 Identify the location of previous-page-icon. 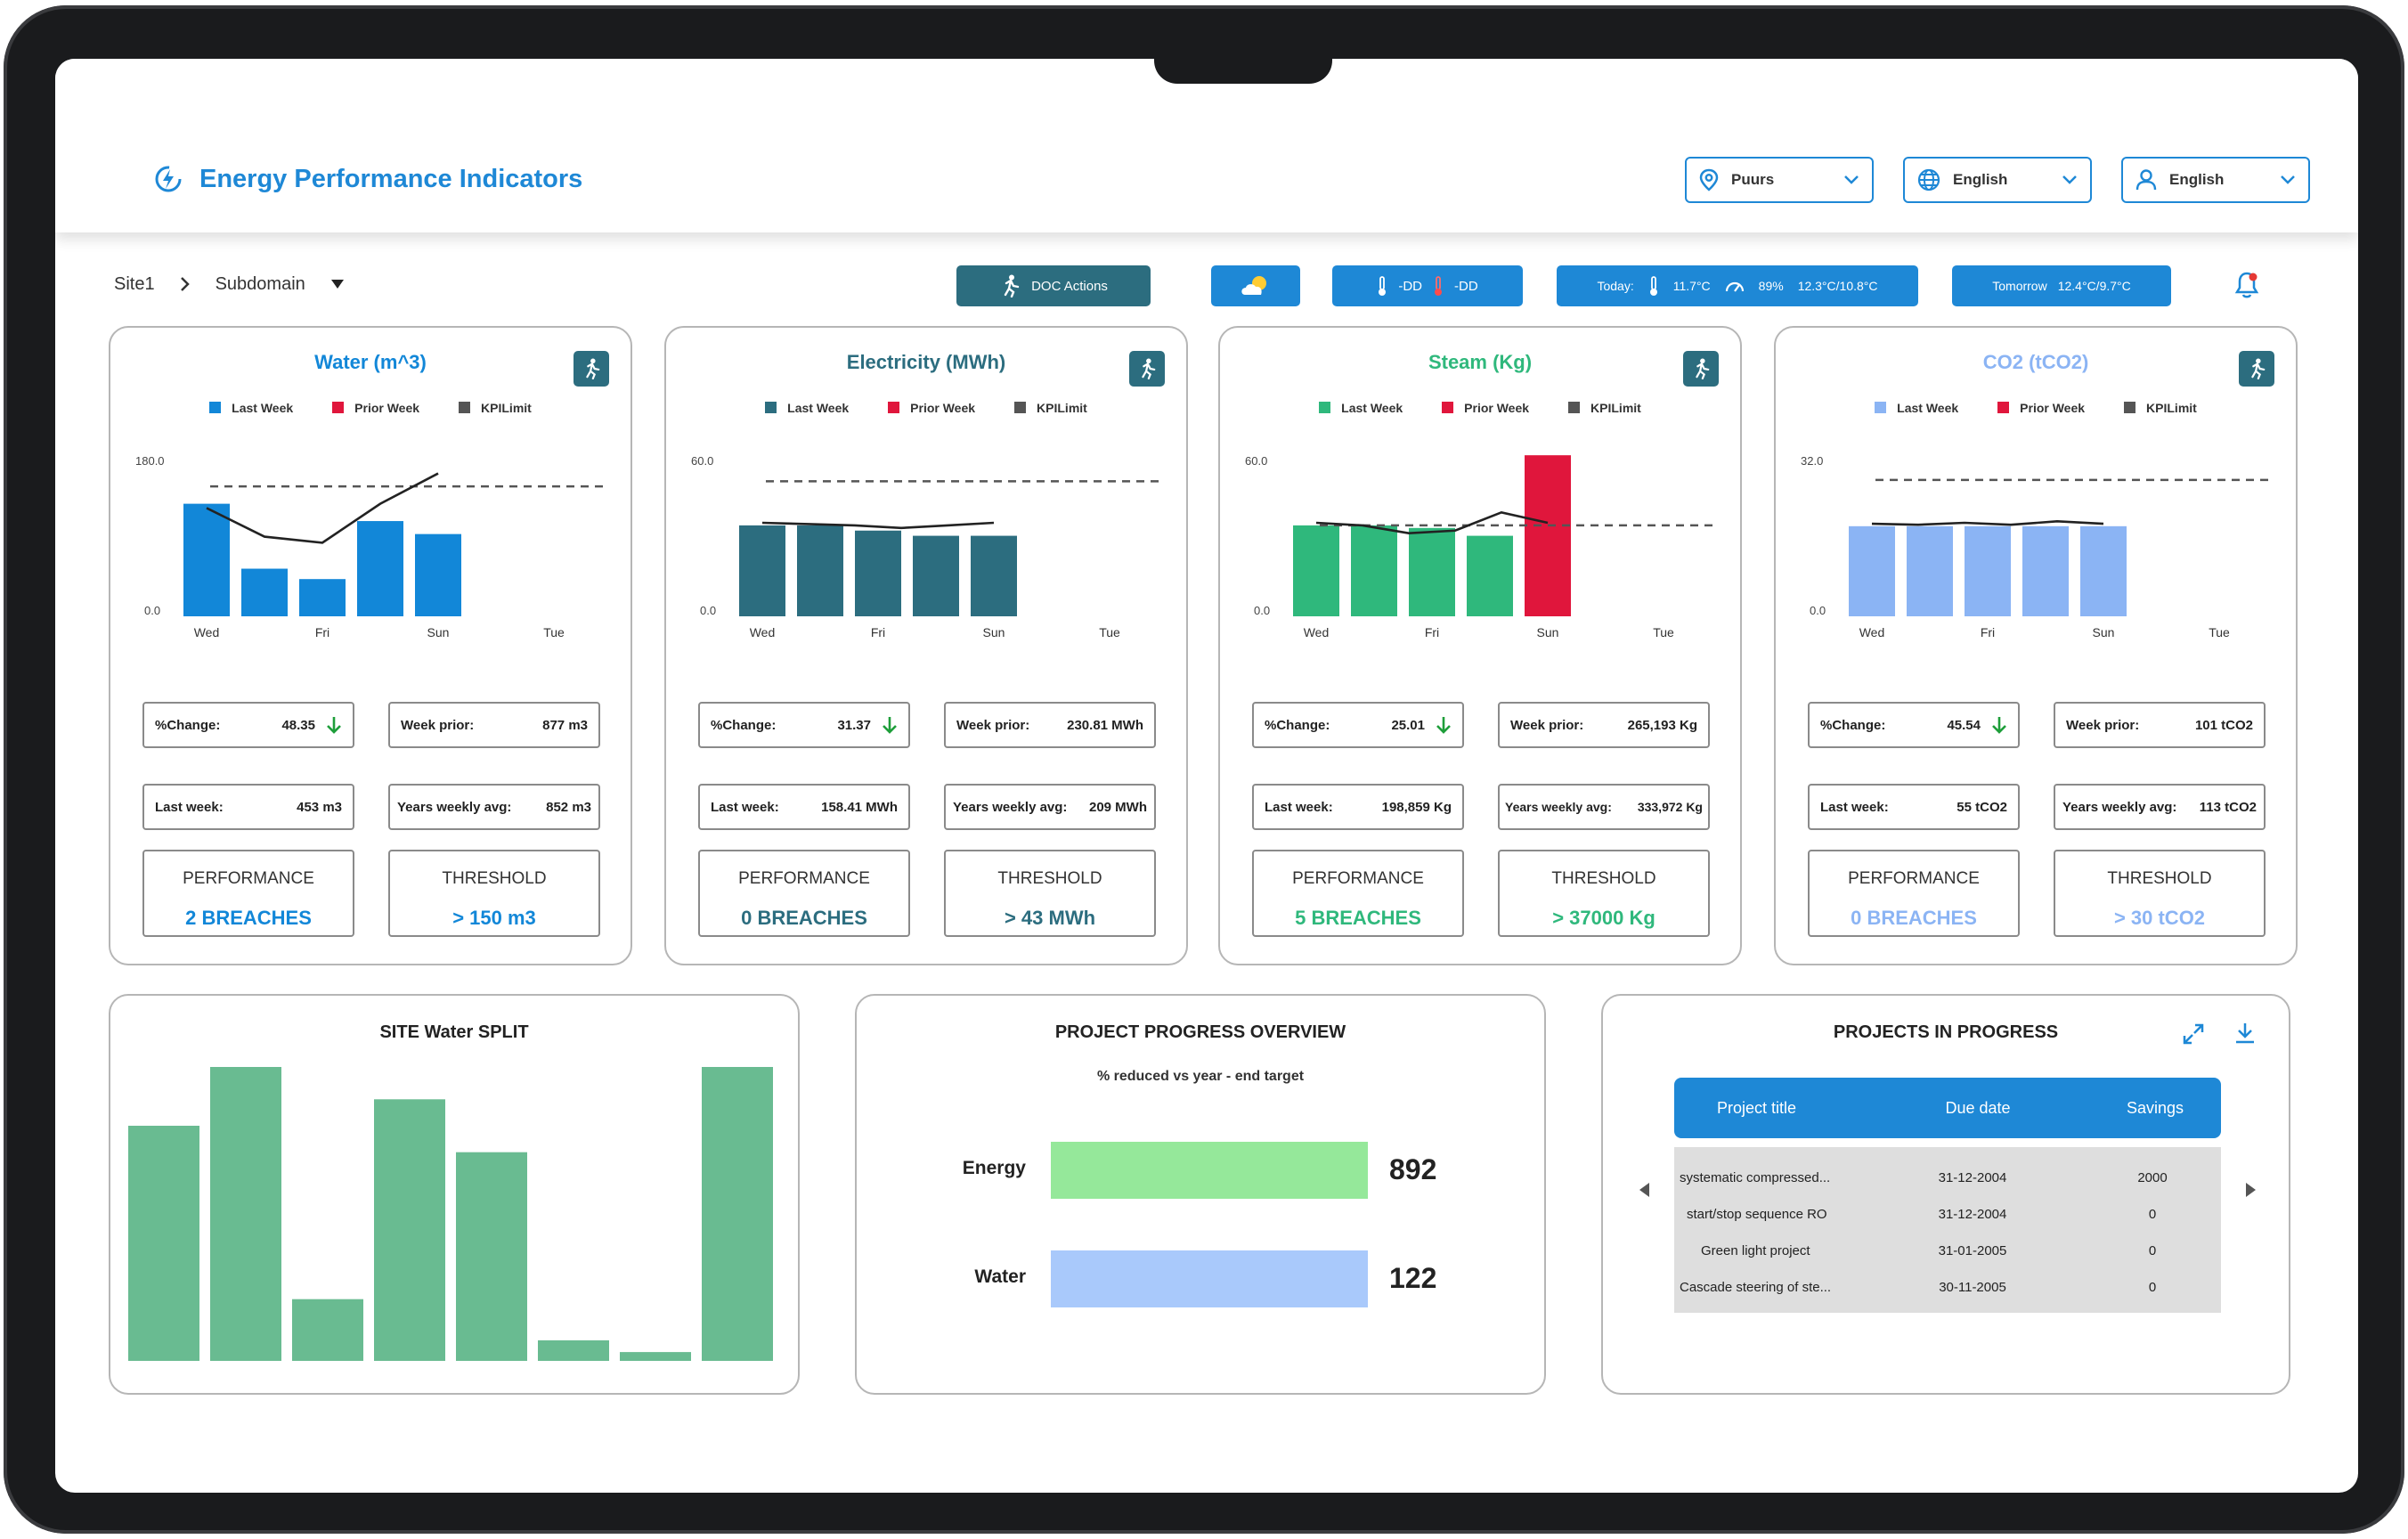
(1644, 1190).